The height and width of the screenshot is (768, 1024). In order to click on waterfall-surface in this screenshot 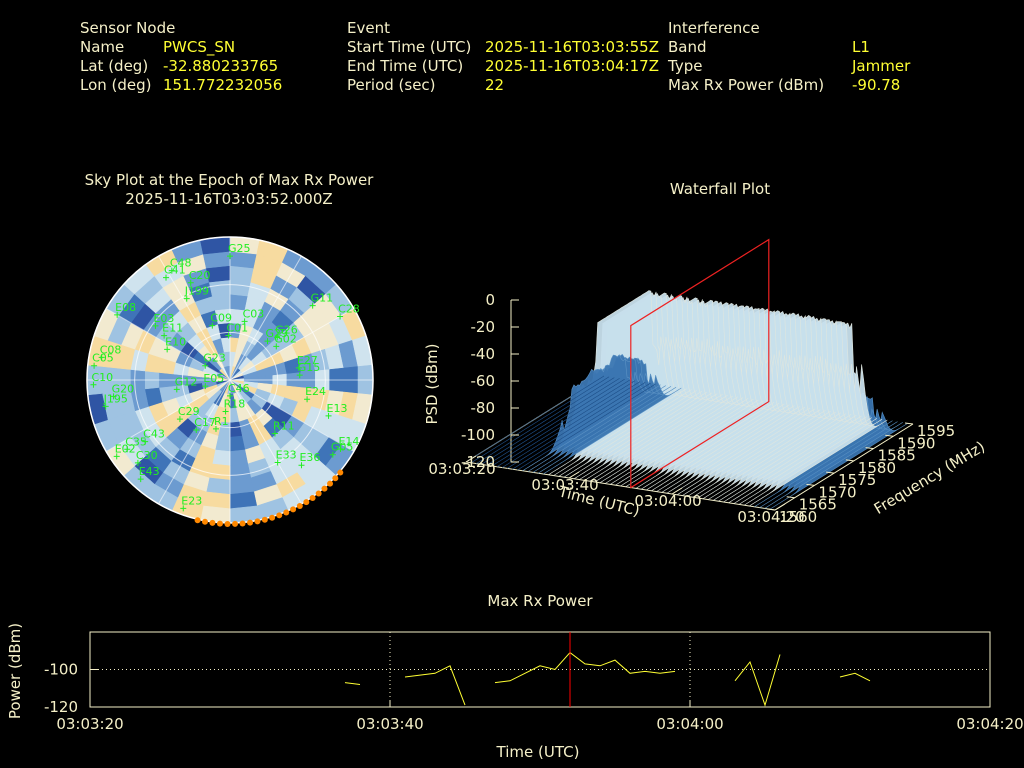, I will do `click(686, 400)`.